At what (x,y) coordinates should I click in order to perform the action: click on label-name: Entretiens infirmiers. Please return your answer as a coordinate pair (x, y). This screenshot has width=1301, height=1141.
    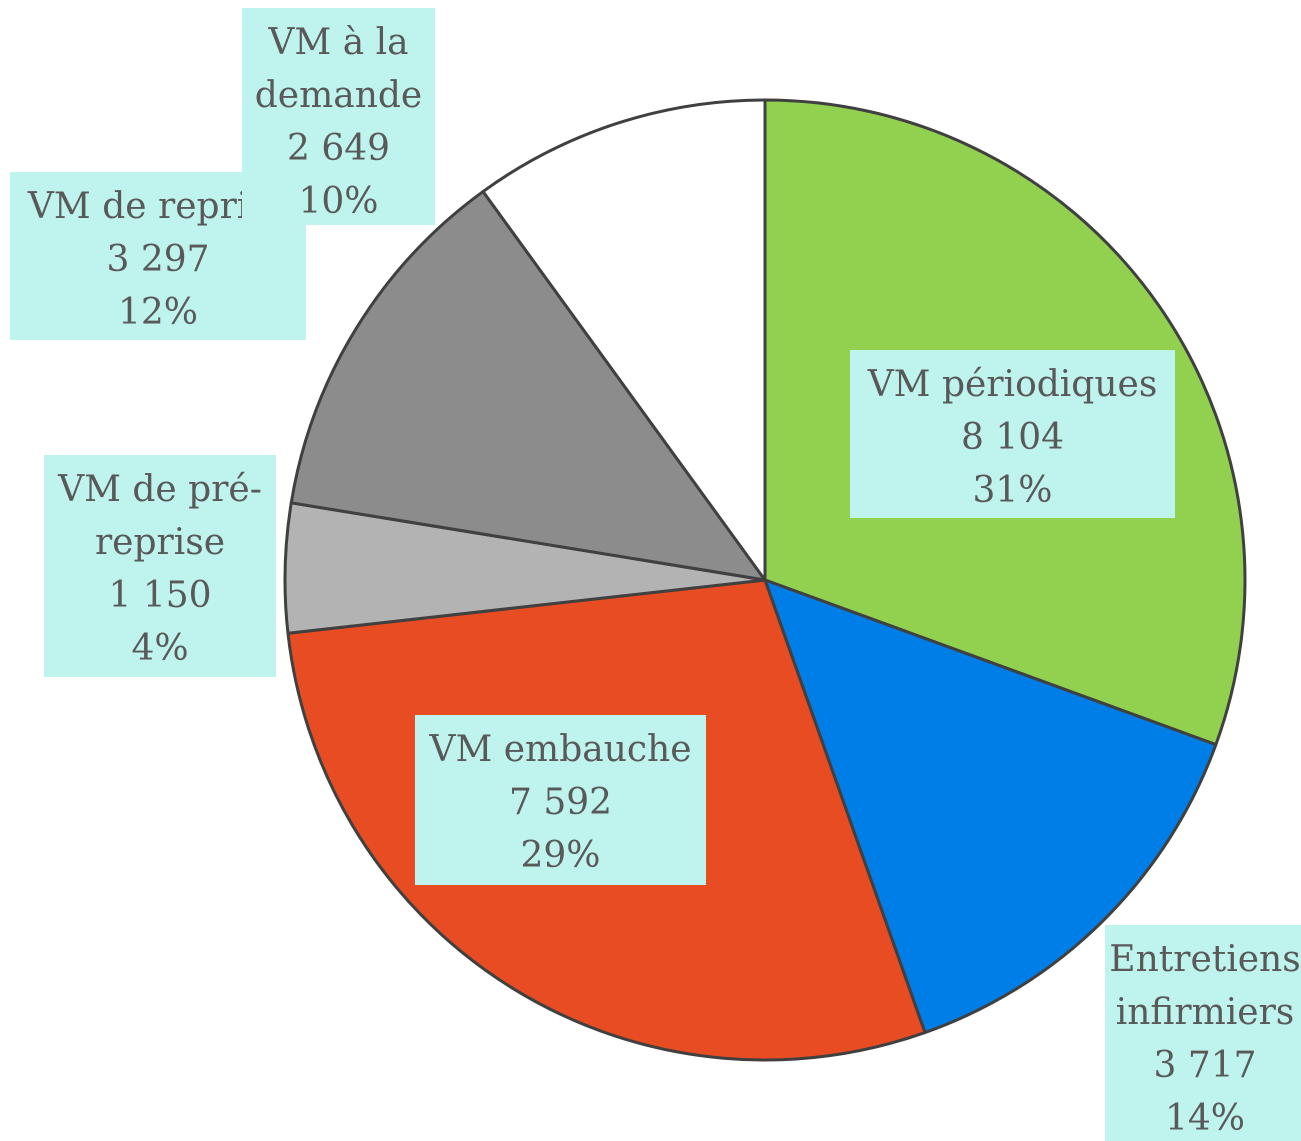
    Looking at the image, I should click on (1205, 986).